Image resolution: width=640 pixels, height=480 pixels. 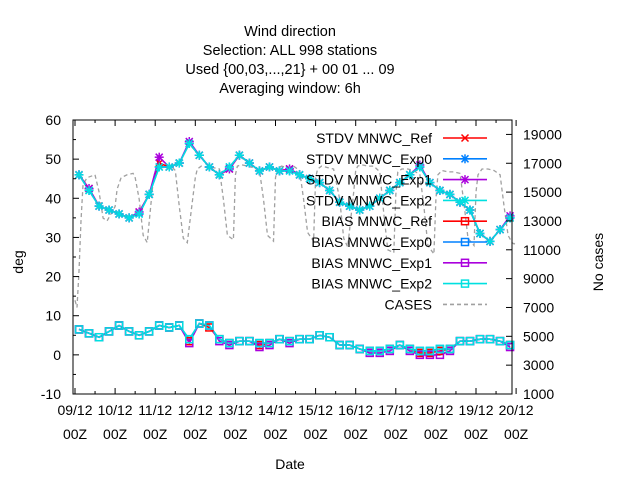 I want to click on legend-label-bias-mnwc-ref: BIAS MNWC_Ref, so click(x=377, y=221).